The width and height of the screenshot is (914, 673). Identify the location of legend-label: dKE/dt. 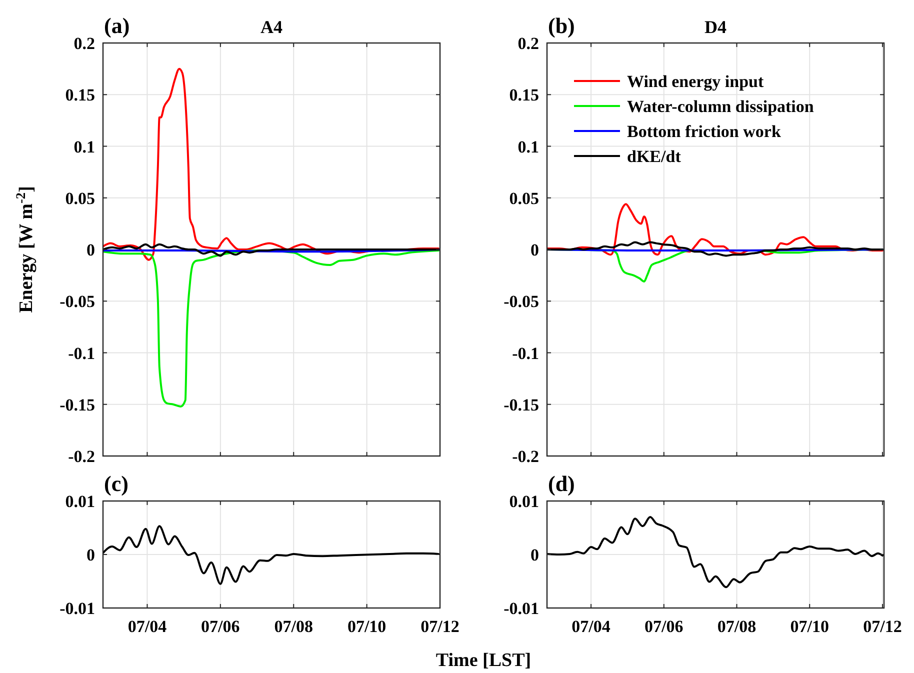
(654, 156).